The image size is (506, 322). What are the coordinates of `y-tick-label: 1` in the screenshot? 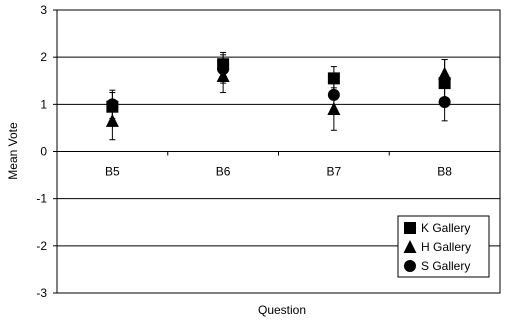 It's located at (43, 104).